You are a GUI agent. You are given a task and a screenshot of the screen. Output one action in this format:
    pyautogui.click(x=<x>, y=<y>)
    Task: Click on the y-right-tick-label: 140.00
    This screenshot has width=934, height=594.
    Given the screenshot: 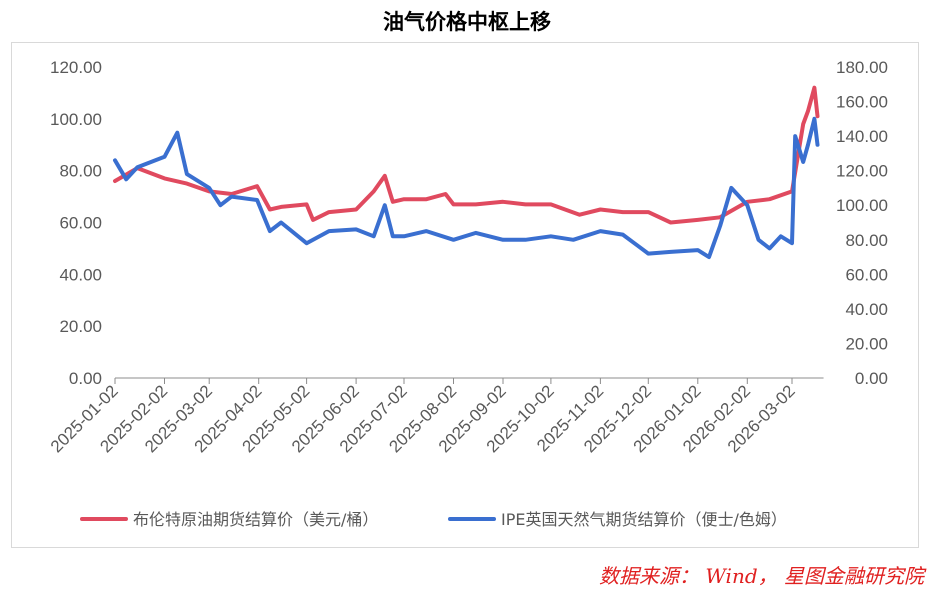 What is the action you would take?
    pyautogui.click(x=862, y=136)
    